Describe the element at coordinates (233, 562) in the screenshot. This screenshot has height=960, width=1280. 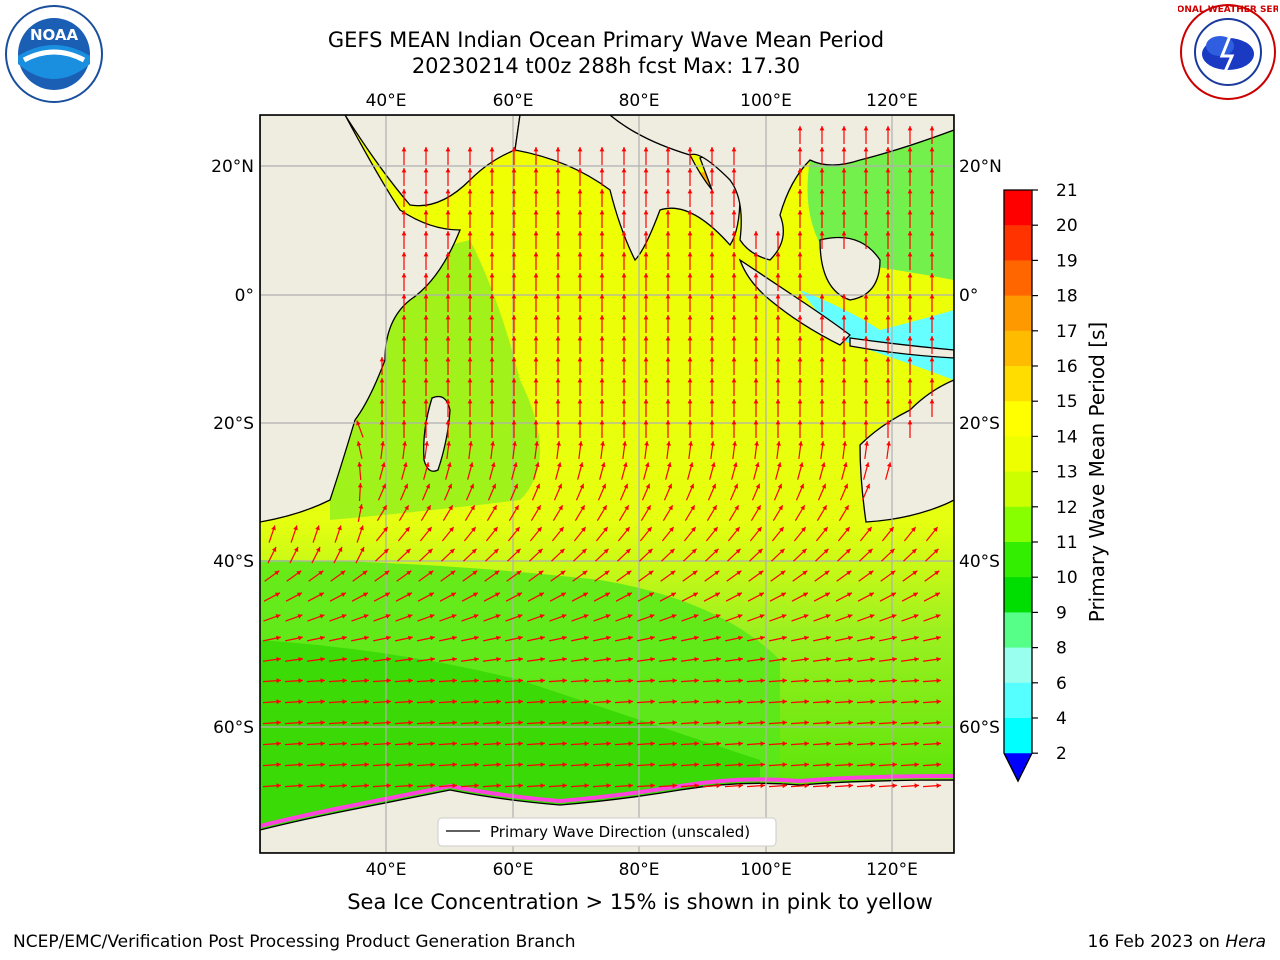
I see `lat-label-left: 40°S` at that location.